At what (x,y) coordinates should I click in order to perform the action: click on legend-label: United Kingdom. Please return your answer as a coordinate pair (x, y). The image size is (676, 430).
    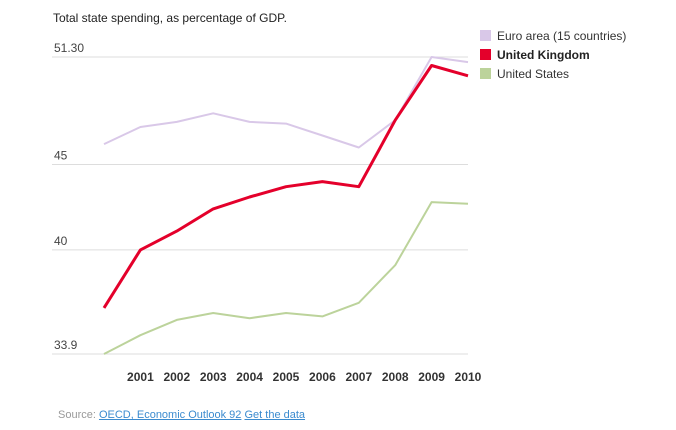
    Looking at the image, I should click on (543, 54).